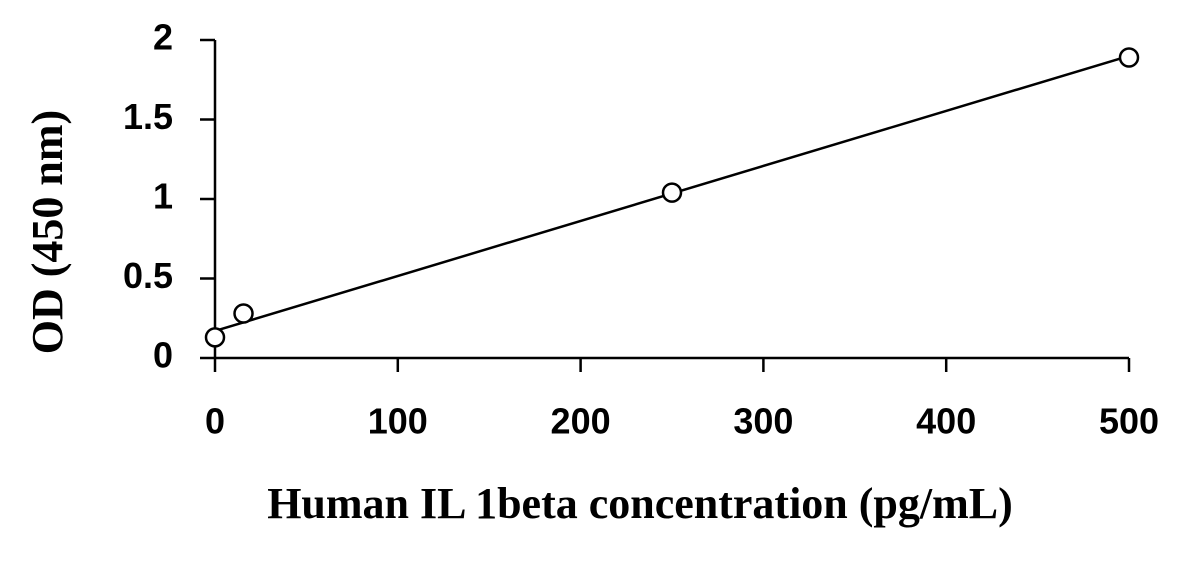 The height and width of the screenshot is (562, 1191). What do you see at coordinates (640, 503) in the screenshot?
I see `x-axis-title: Human IL 1beta concentration (pg/mL)` at bounding box center [640, 503].